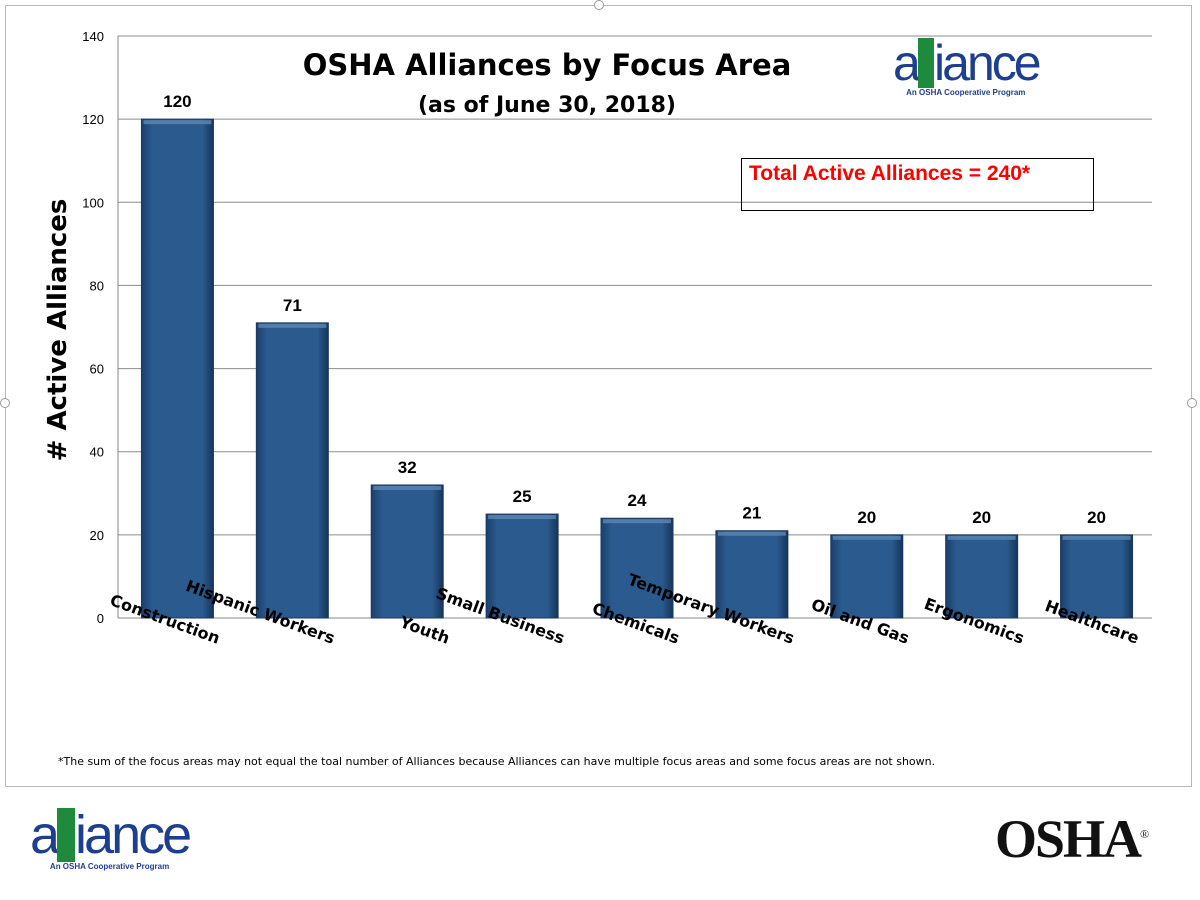 The image size is (1200, 900). Describe the element at coordinates (58, 330) in the screenshot. I see `y-axis-title: # Active Alliances` at that location.